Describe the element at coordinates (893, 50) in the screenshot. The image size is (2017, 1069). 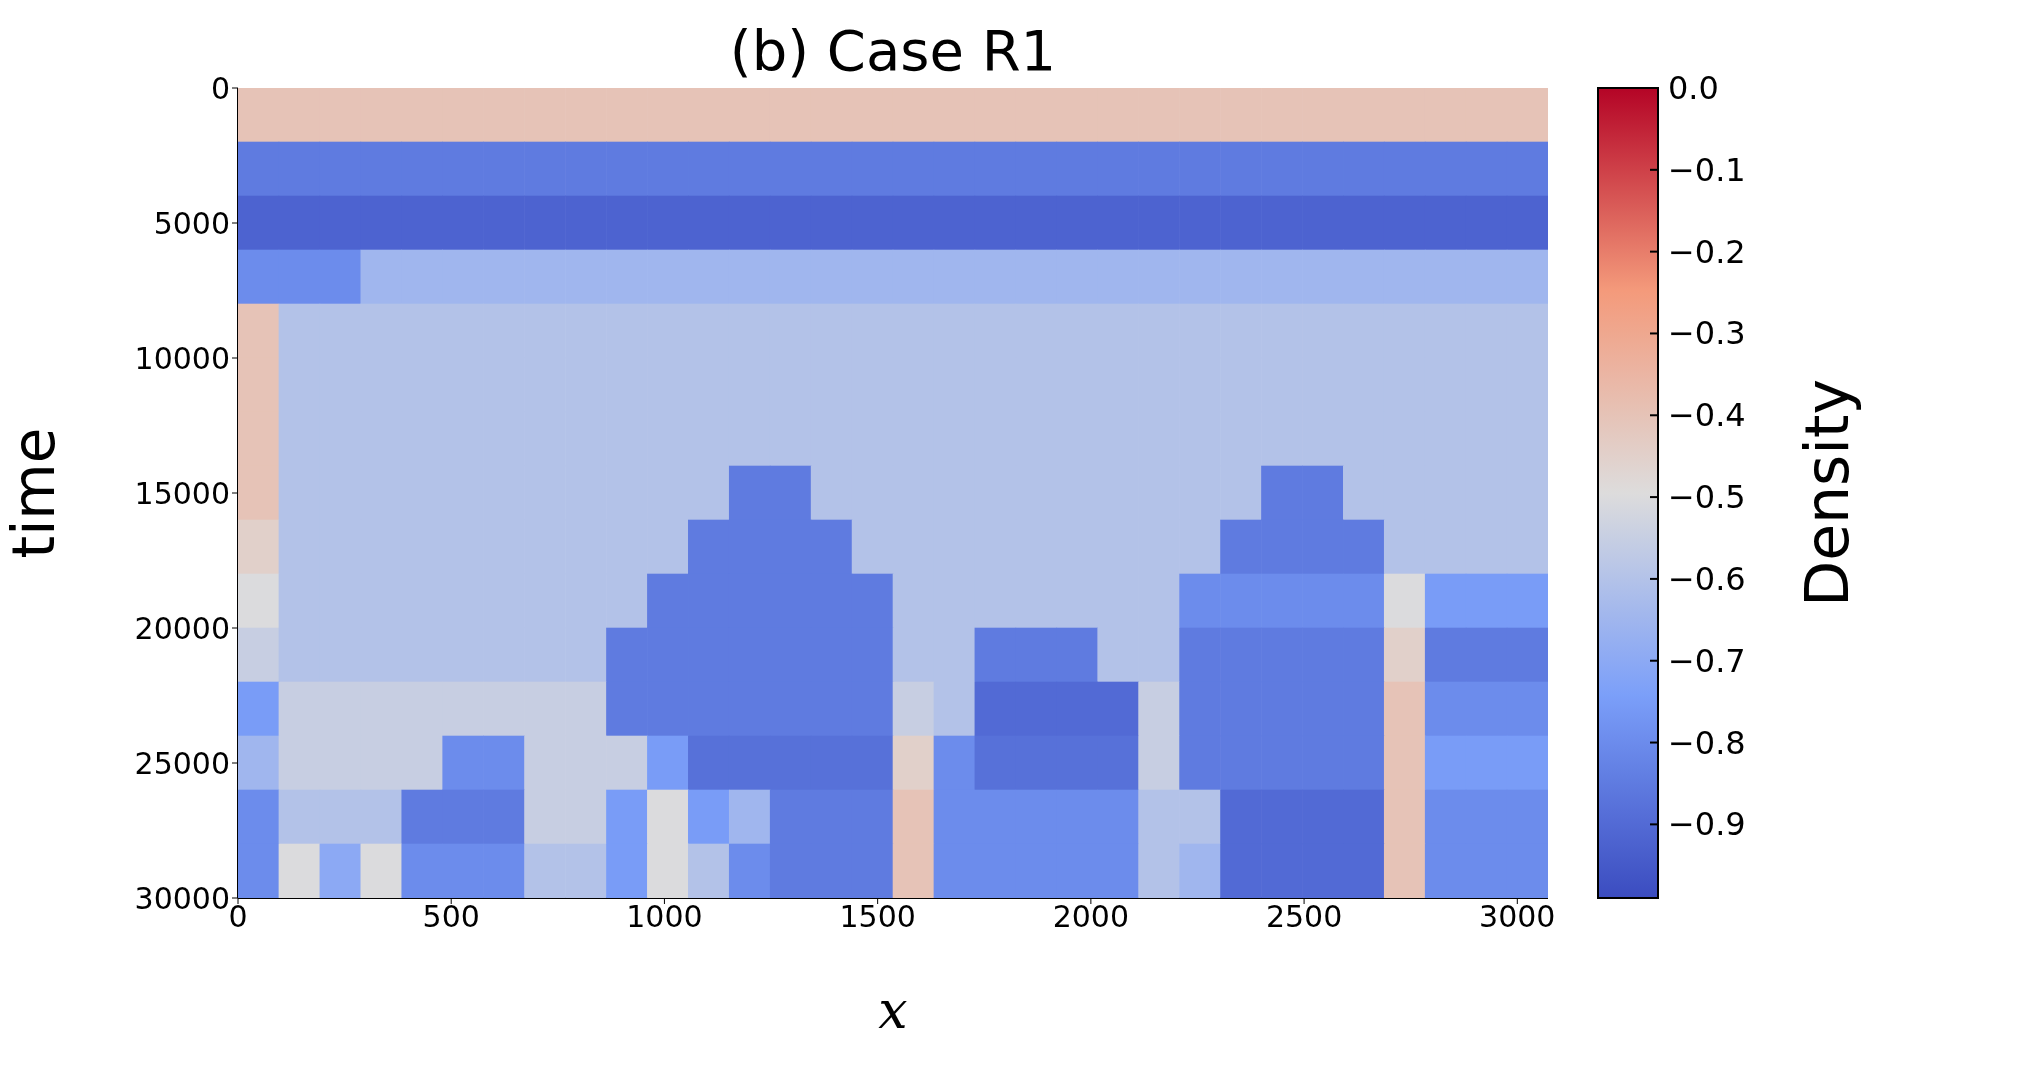
I see `chart-title: (b) Case R1` at that location.